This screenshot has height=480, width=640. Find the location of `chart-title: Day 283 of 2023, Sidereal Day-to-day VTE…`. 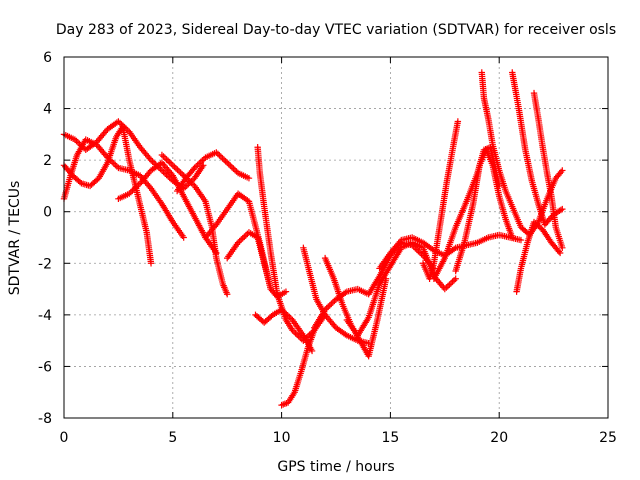

chart-title: Day 283 of 2023, Sidereal Day-to-day VTE… is located at coordinates (336, 30).